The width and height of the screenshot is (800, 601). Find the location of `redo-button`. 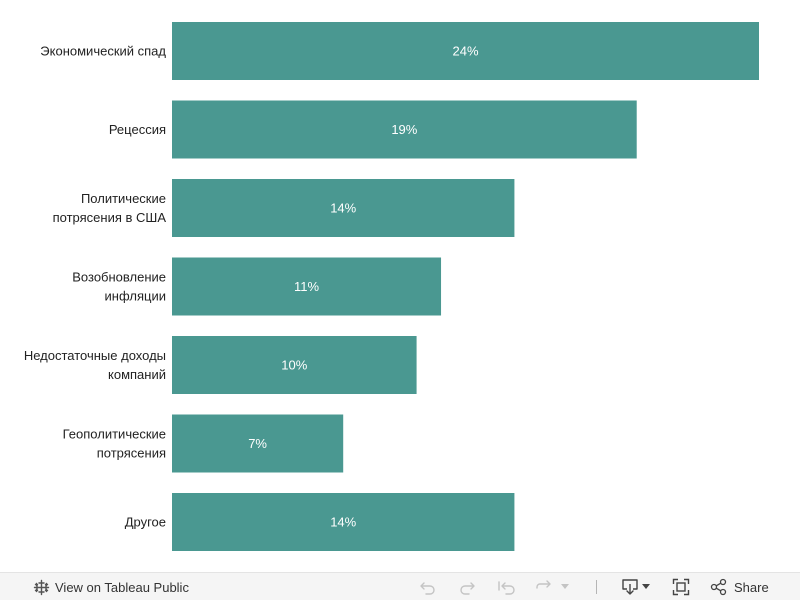

redo-button is located at coordinates (467, 587).